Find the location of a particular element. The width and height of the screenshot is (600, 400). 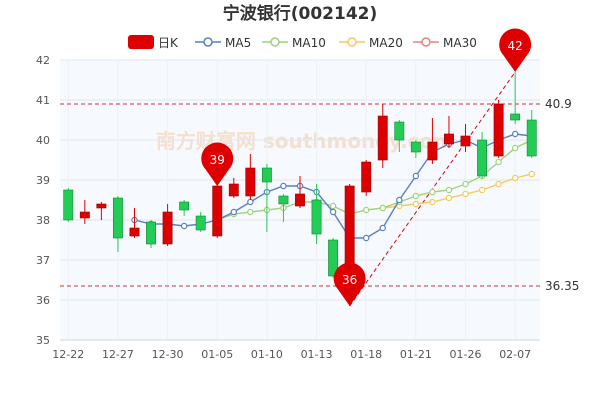

marker-pin is located at coordinates (217, 164).